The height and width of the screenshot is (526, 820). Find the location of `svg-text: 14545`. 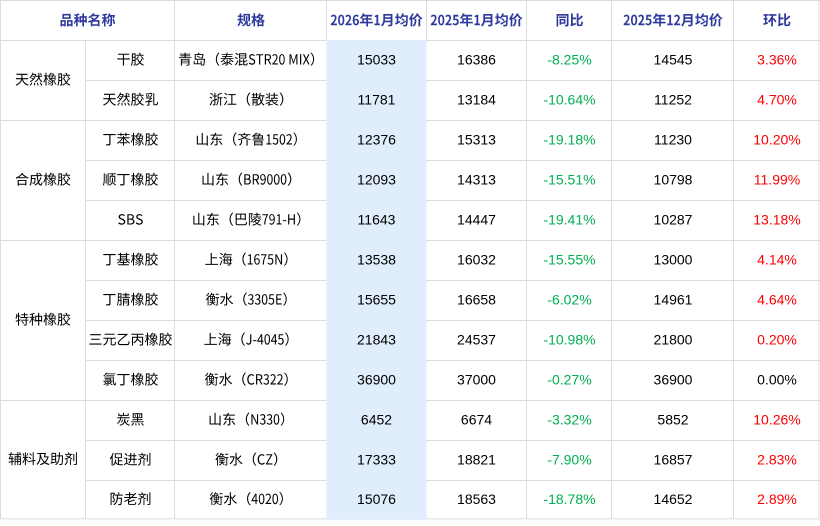

svg-text: 14545 is located at coordinates (673, 60).